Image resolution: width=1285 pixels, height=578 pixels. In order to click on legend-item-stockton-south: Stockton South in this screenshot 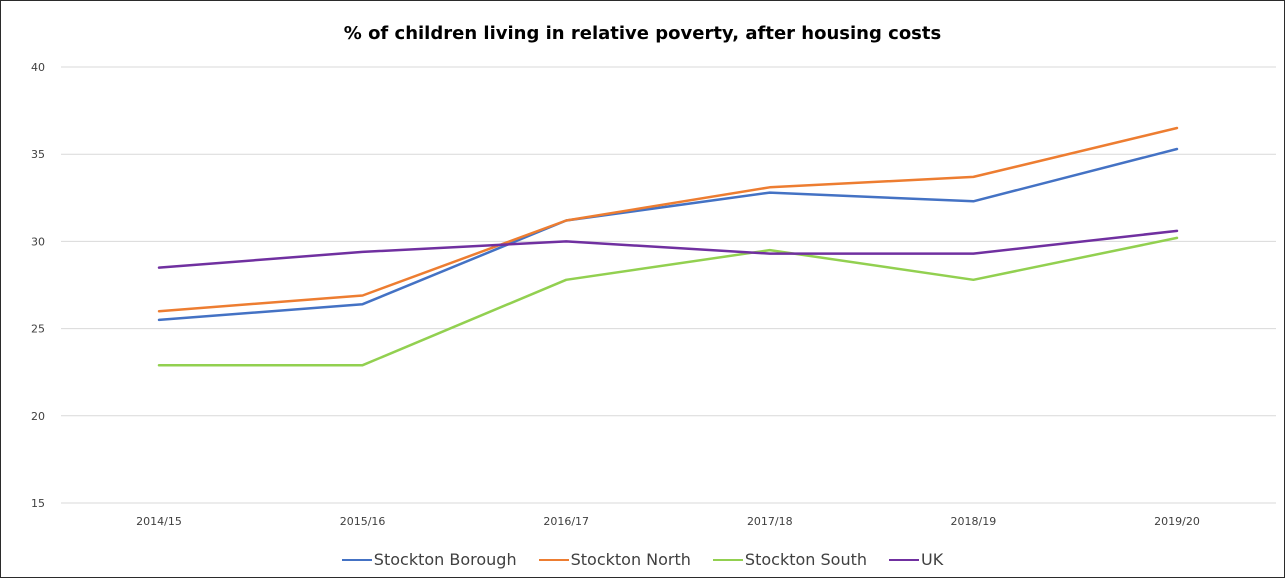, I will do `click(789, 559)`.